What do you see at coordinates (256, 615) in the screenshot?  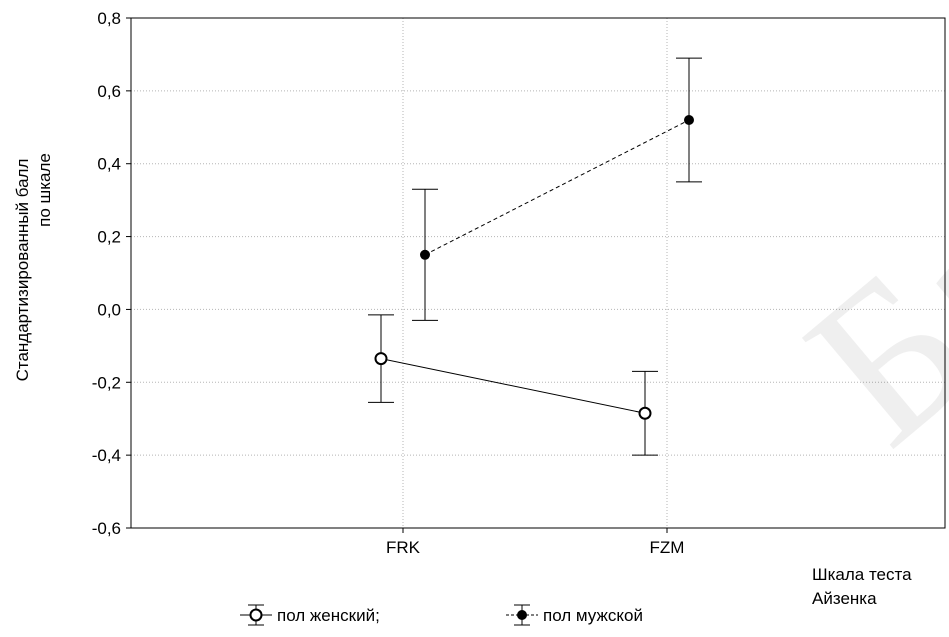 I see `legend-marker-open-circle` at bounding box center [256, 615].